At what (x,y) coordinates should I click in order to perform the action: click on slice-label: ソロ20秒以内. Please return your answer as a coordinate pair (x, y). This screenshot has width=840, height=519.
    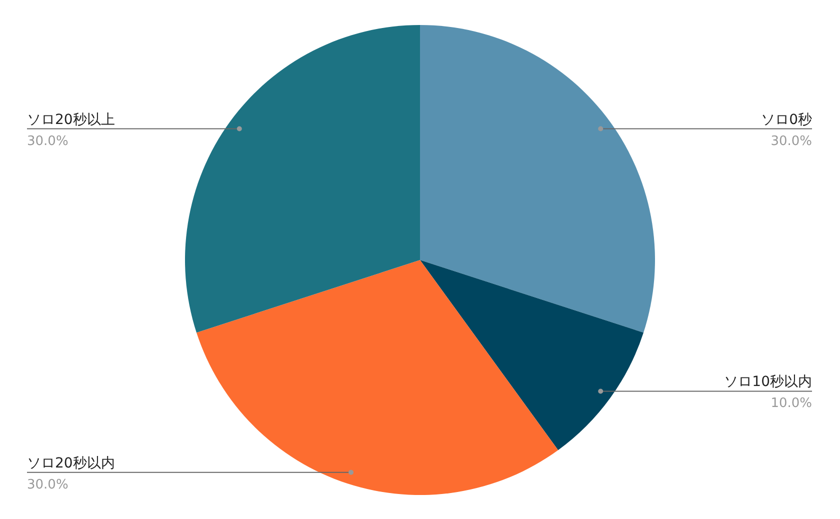
    Looking at the image, I should click on (71, 463).